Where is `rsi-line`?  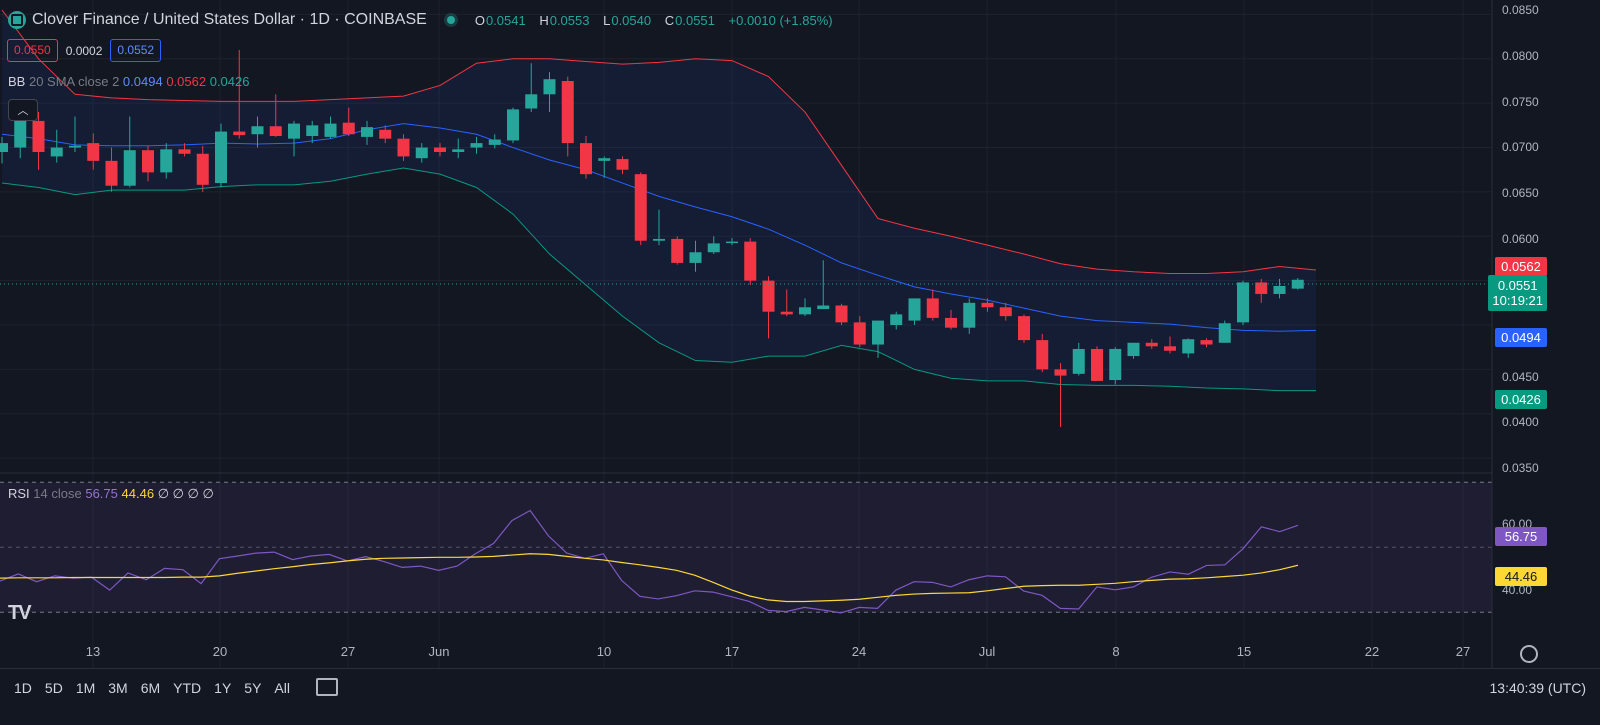 rsi-line is located at coordinates (649, 561).